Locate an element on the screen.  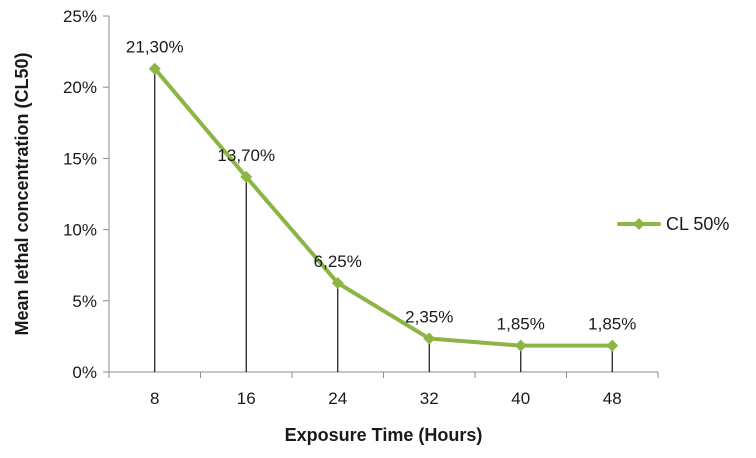
data-label: 13,70% is located at coordinates (246, 155).